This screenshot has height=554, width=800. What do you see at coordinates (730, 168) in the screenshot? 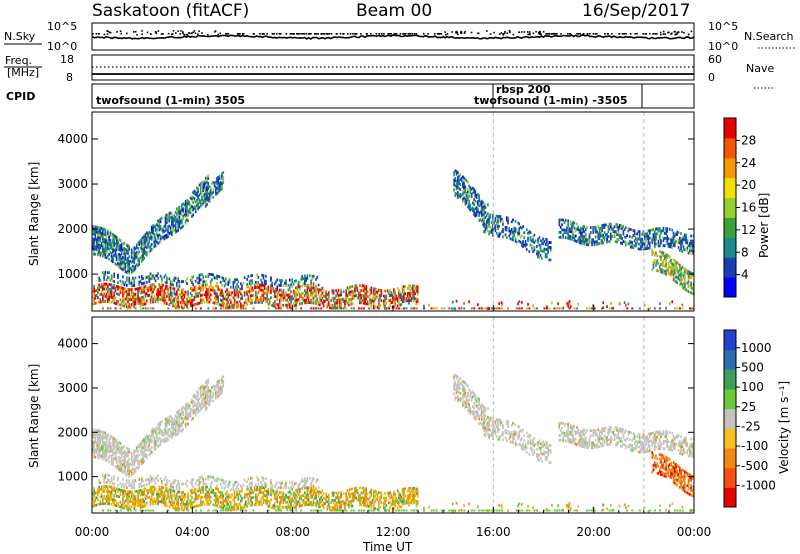
I see `power-colorbar-swatch` at bounding box center [730, 168].